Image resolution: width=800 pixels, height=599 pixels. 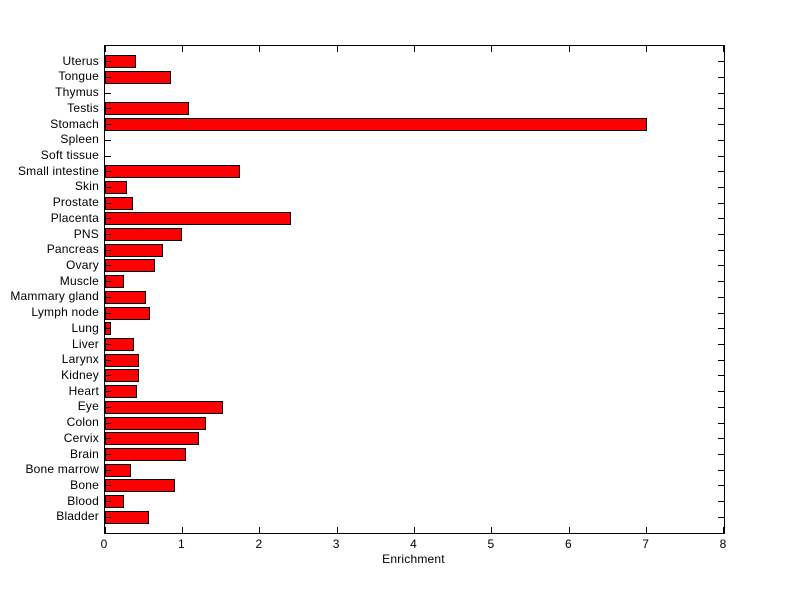 I want to click on bar-testis, so click(x=147, y=109).